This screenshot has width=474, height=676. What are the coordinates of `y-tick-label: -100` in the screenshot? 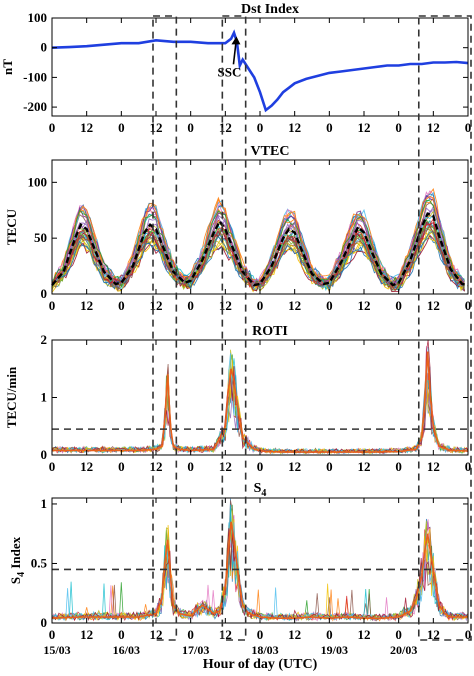 It's located at (35, 76).